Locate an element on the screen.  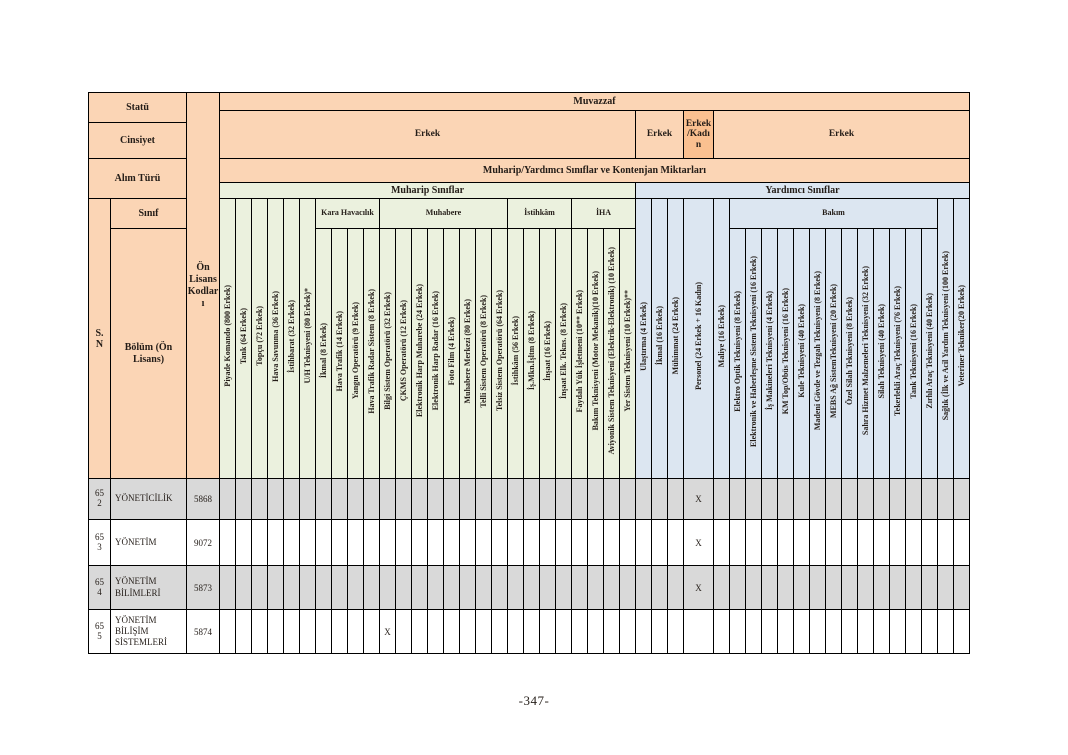
group-header: İstihkâm is located at coordinates (539, 213).